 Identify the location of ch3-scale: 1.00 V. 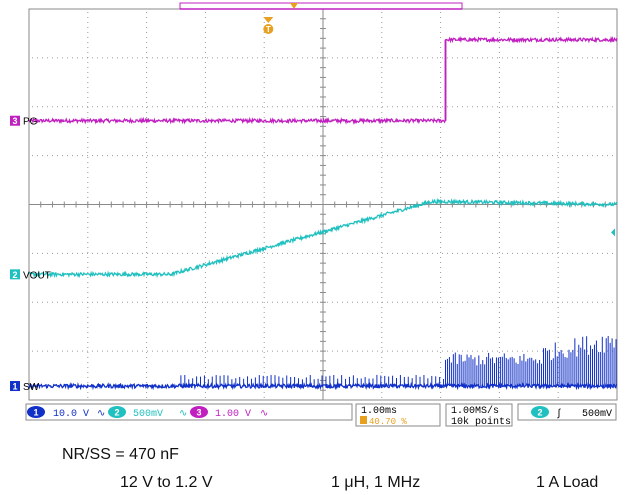
(233, 414).